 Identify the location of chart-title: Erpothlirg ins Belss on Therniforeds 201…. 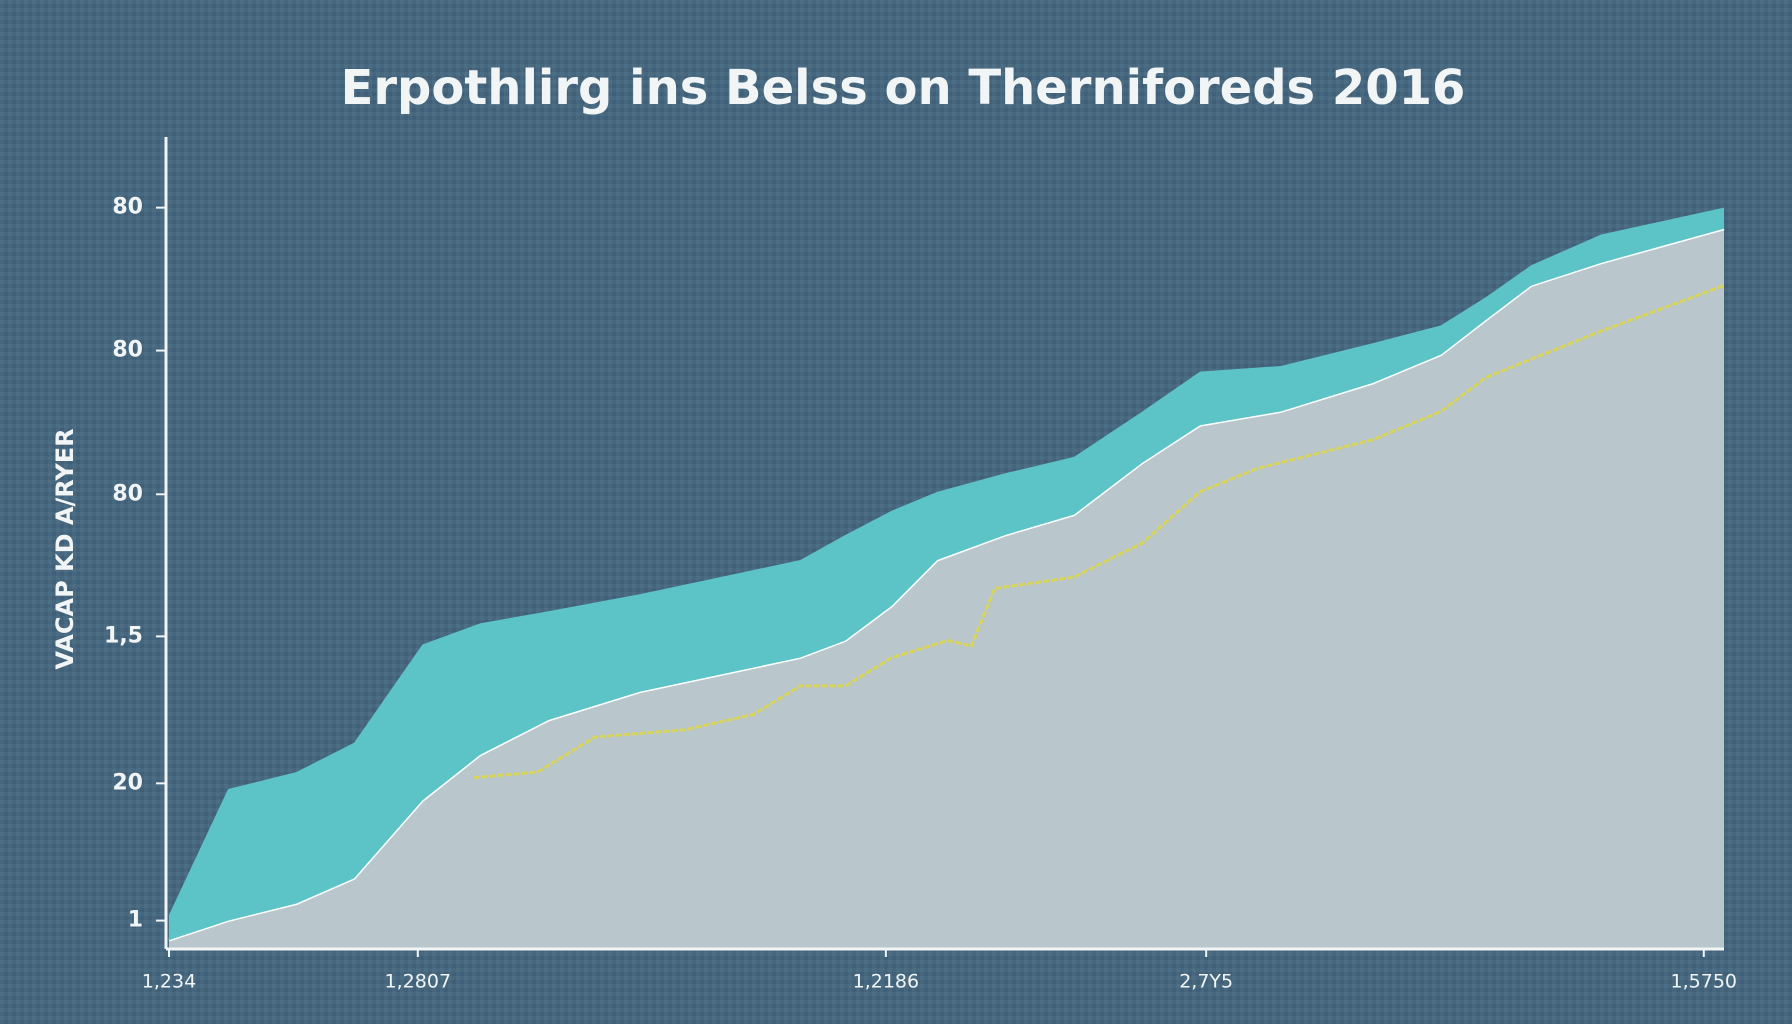
(903, 88).